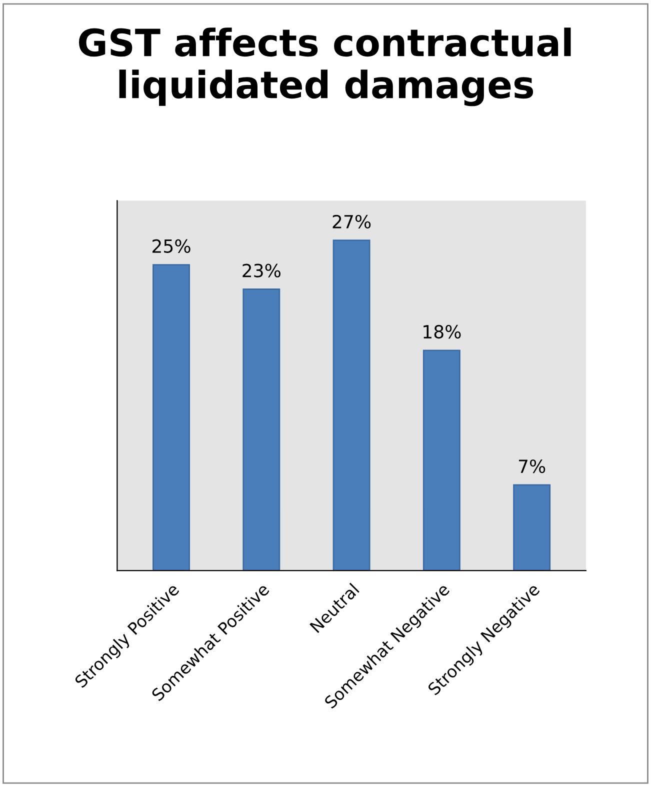 This screenshot has height=787, width=651. I want to click on data-label: 25%, so click(171, 246).